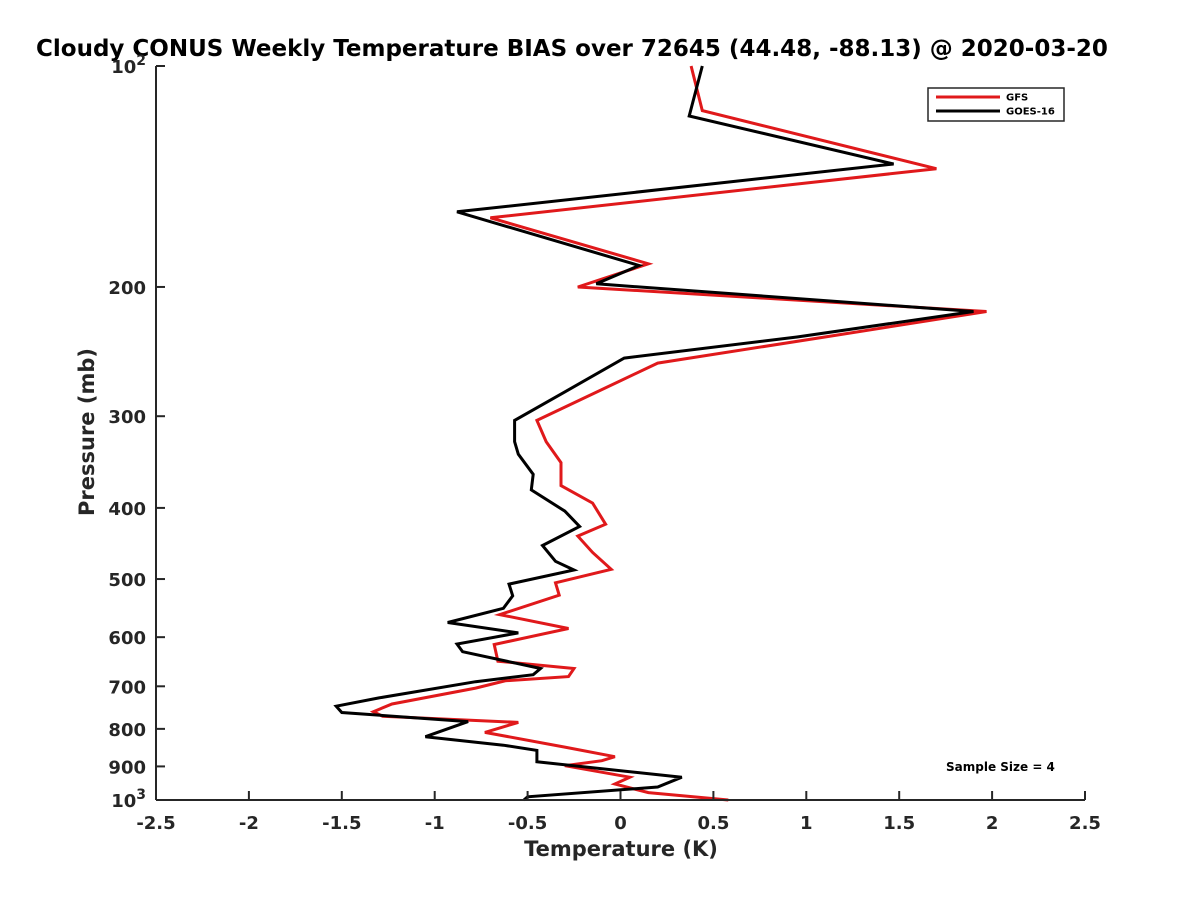 Image resolution: width=1200 pixels, height=900 pixels. Describe the element at coordinates (155, 823) in the screenshot. I see `x-tick-label: -2.5` at that location.